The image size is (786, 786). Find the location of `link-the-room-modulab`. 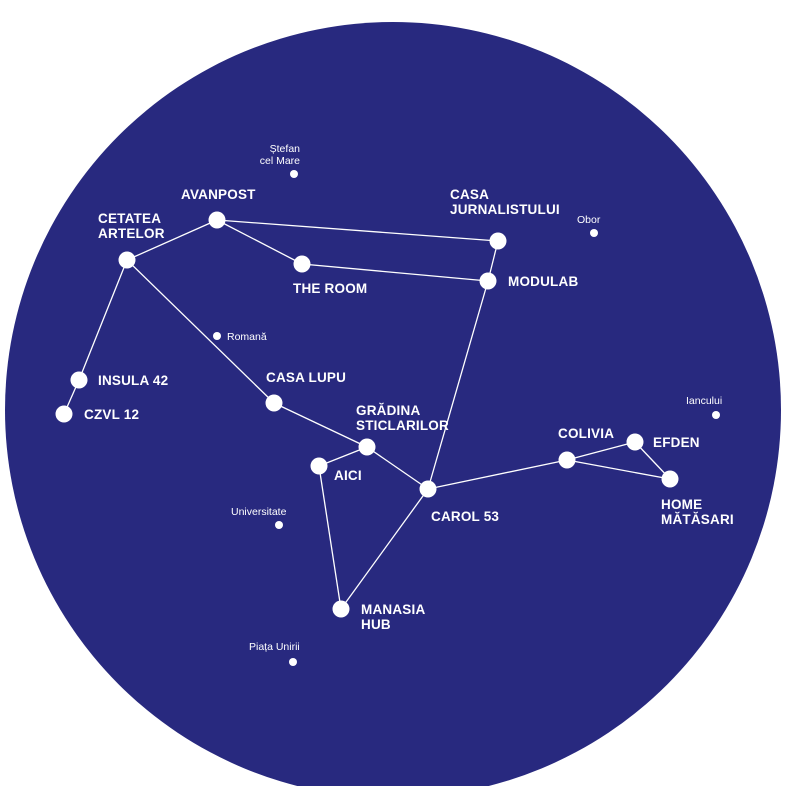

link-the-room-modulab is located at coordinates (395, 272).